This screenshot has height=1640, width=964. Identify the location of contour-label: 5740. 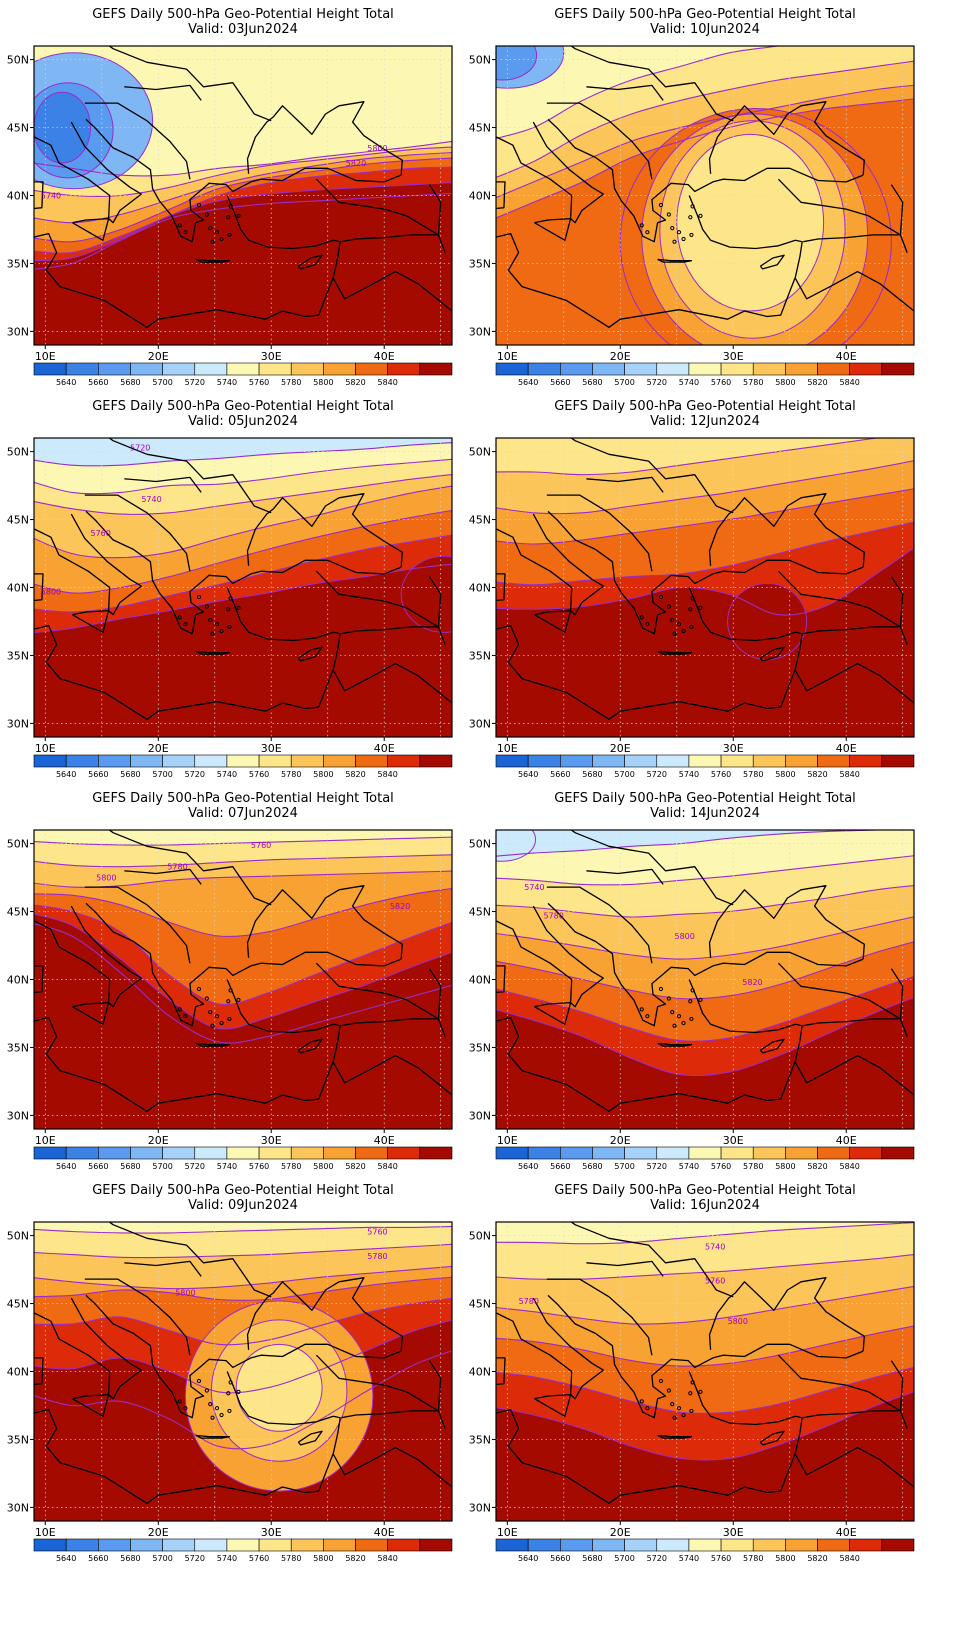
(715, 1246).